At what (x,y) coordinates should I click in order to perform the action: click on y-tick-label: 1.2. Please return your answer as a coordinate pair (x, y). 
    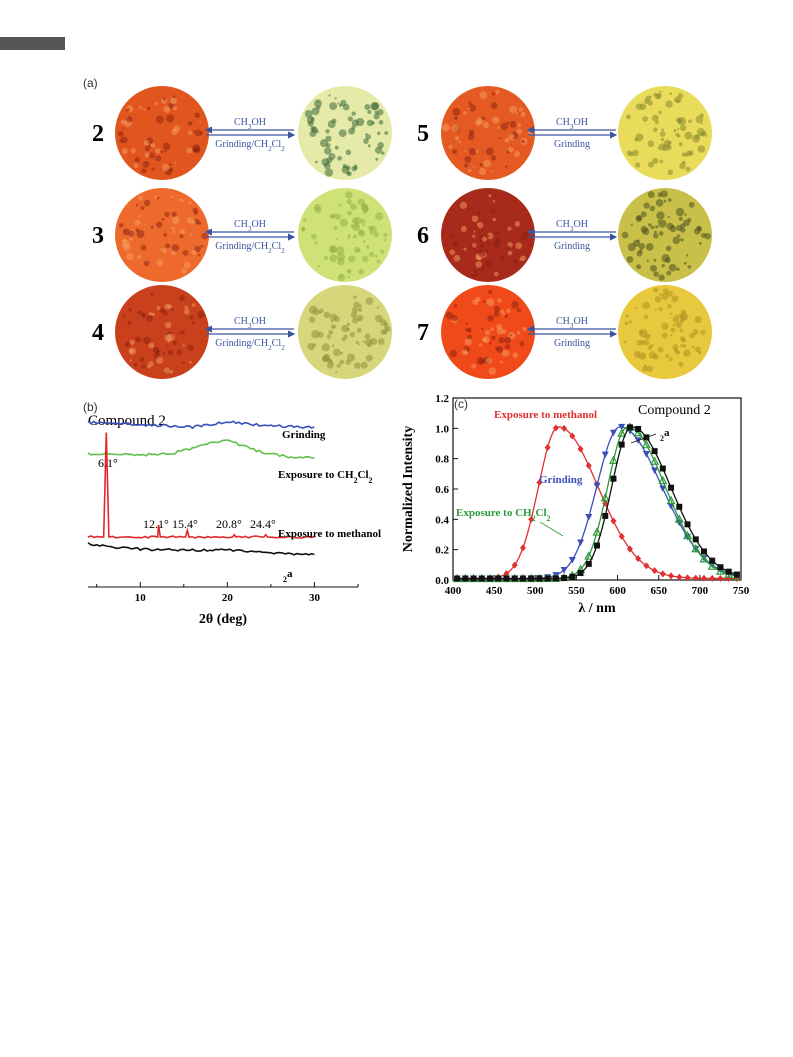
    Looking at the image, I should click on (442, 399).